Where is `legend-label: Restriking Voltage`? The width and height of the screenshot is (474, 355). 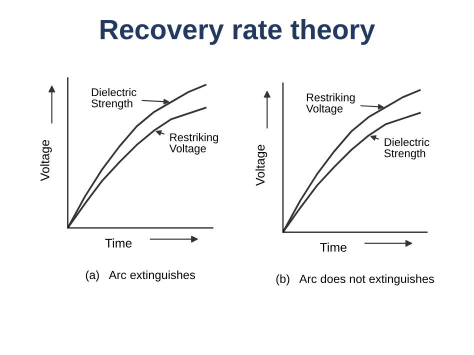 legend-label: Restriking Voltage is located at coordinates (193, 144).